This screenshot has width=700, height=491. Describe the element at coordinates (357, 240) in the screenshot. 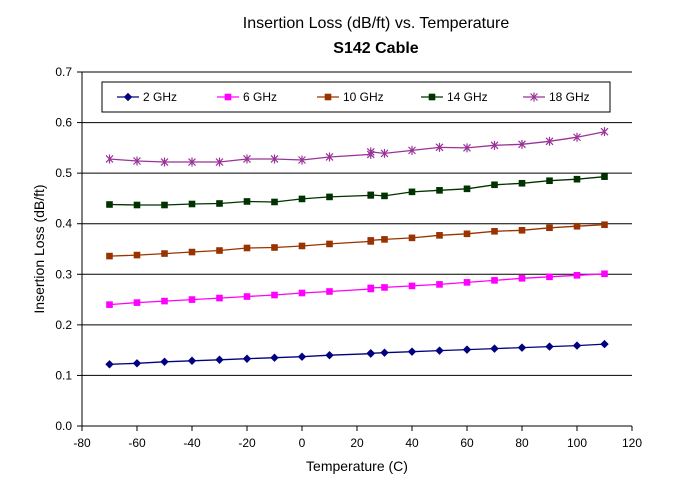

I see `series-10-ghz` at that location.